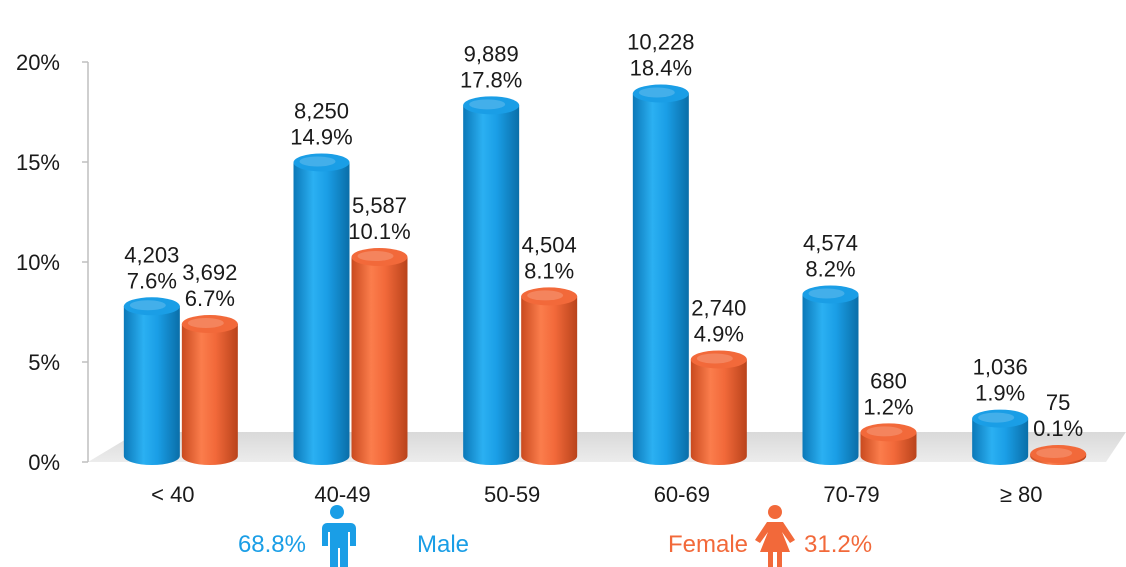 The height and width of the screenshot is (567, 1126). Describe the element at coordinates (607, 447) in the screenshot. I see `chart-floor` at that location.